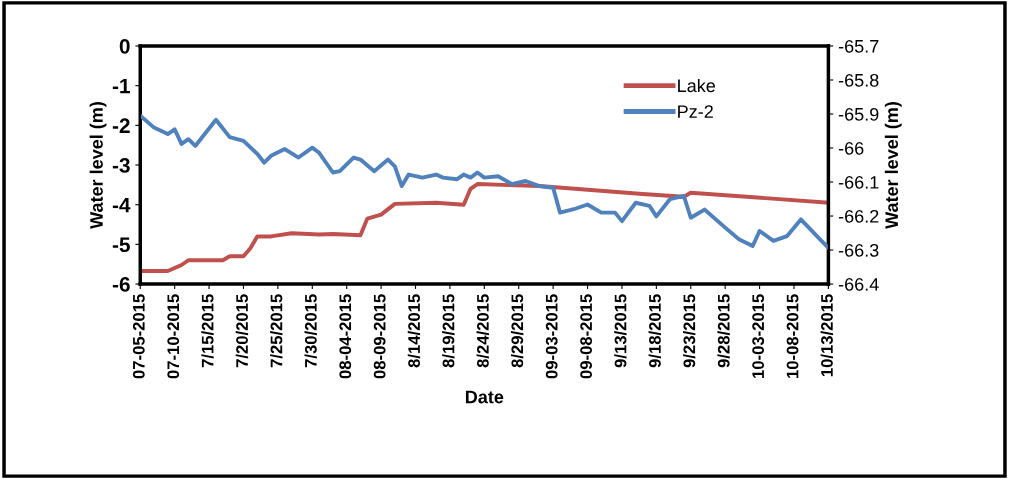 The image size is (1009, 479). Describe the element at coordinates (207, 331) in the screenshot. I see `x-tick-label: 7/15/2015` at that location.